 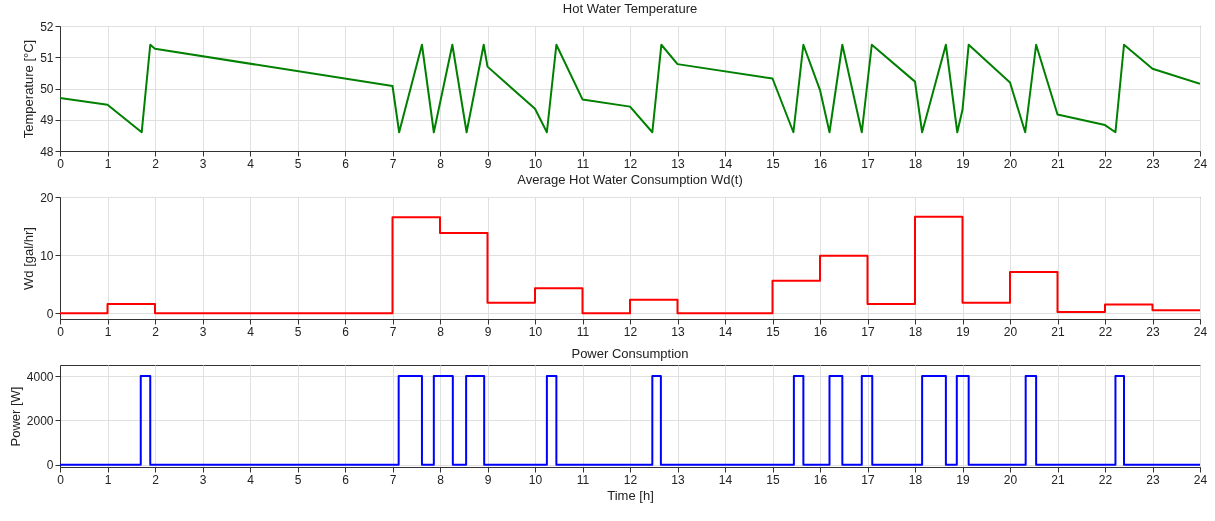 I want to click on x-axis-title: Time [h], so click(x=630, y=495).